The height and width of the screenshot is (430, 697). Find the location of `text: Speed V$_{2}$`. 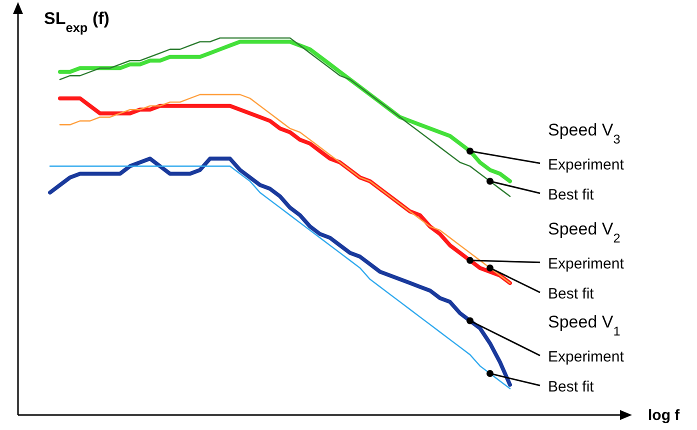

text: Speed V$_{2}$ is located at coordinates (584, 232).